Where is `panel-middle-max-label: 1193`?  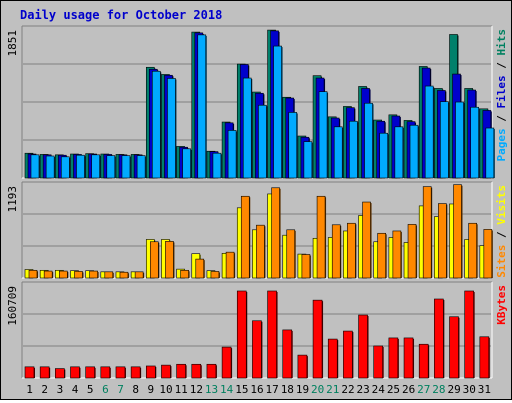 panel-middle-max-label: 1193 is located at coordinates (12, 199).